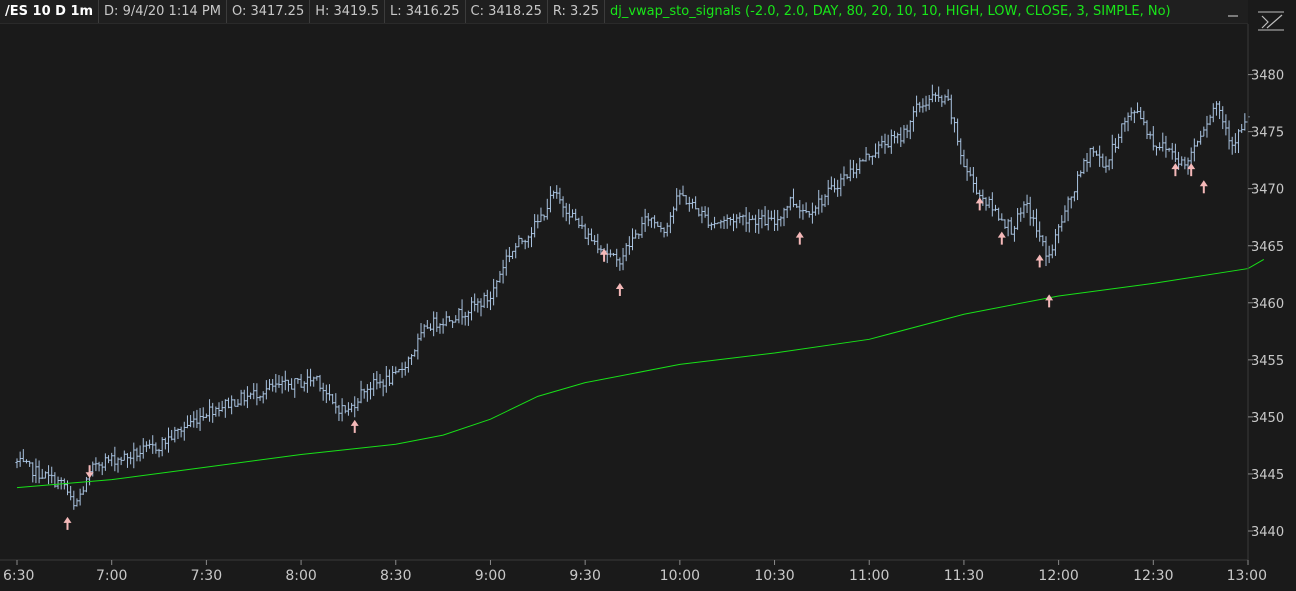 The width and height of the screenshot is (1296, 591). Describe the element at coordinates (1058, 576) in the screenshot. I see `time-tick-label: 12:00` at that location.